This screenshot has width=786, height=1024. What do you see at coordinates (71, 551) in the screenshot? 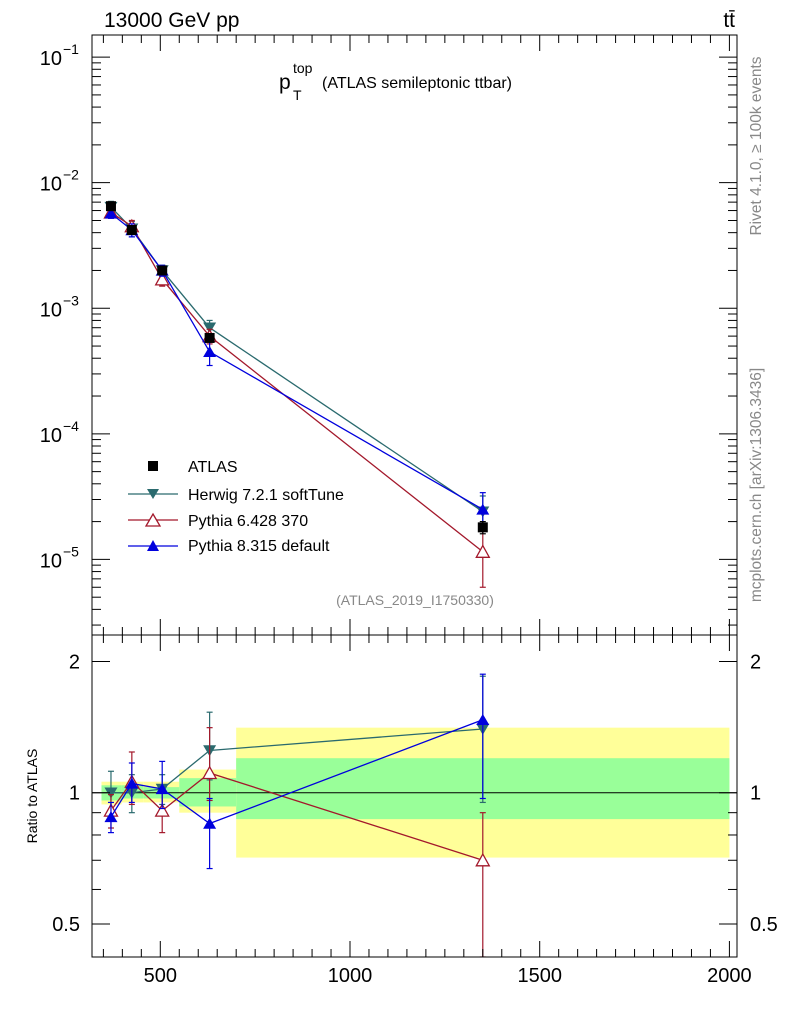
I see `upper-y-tick-label-exp: −5` at bounding box center [71, 551].